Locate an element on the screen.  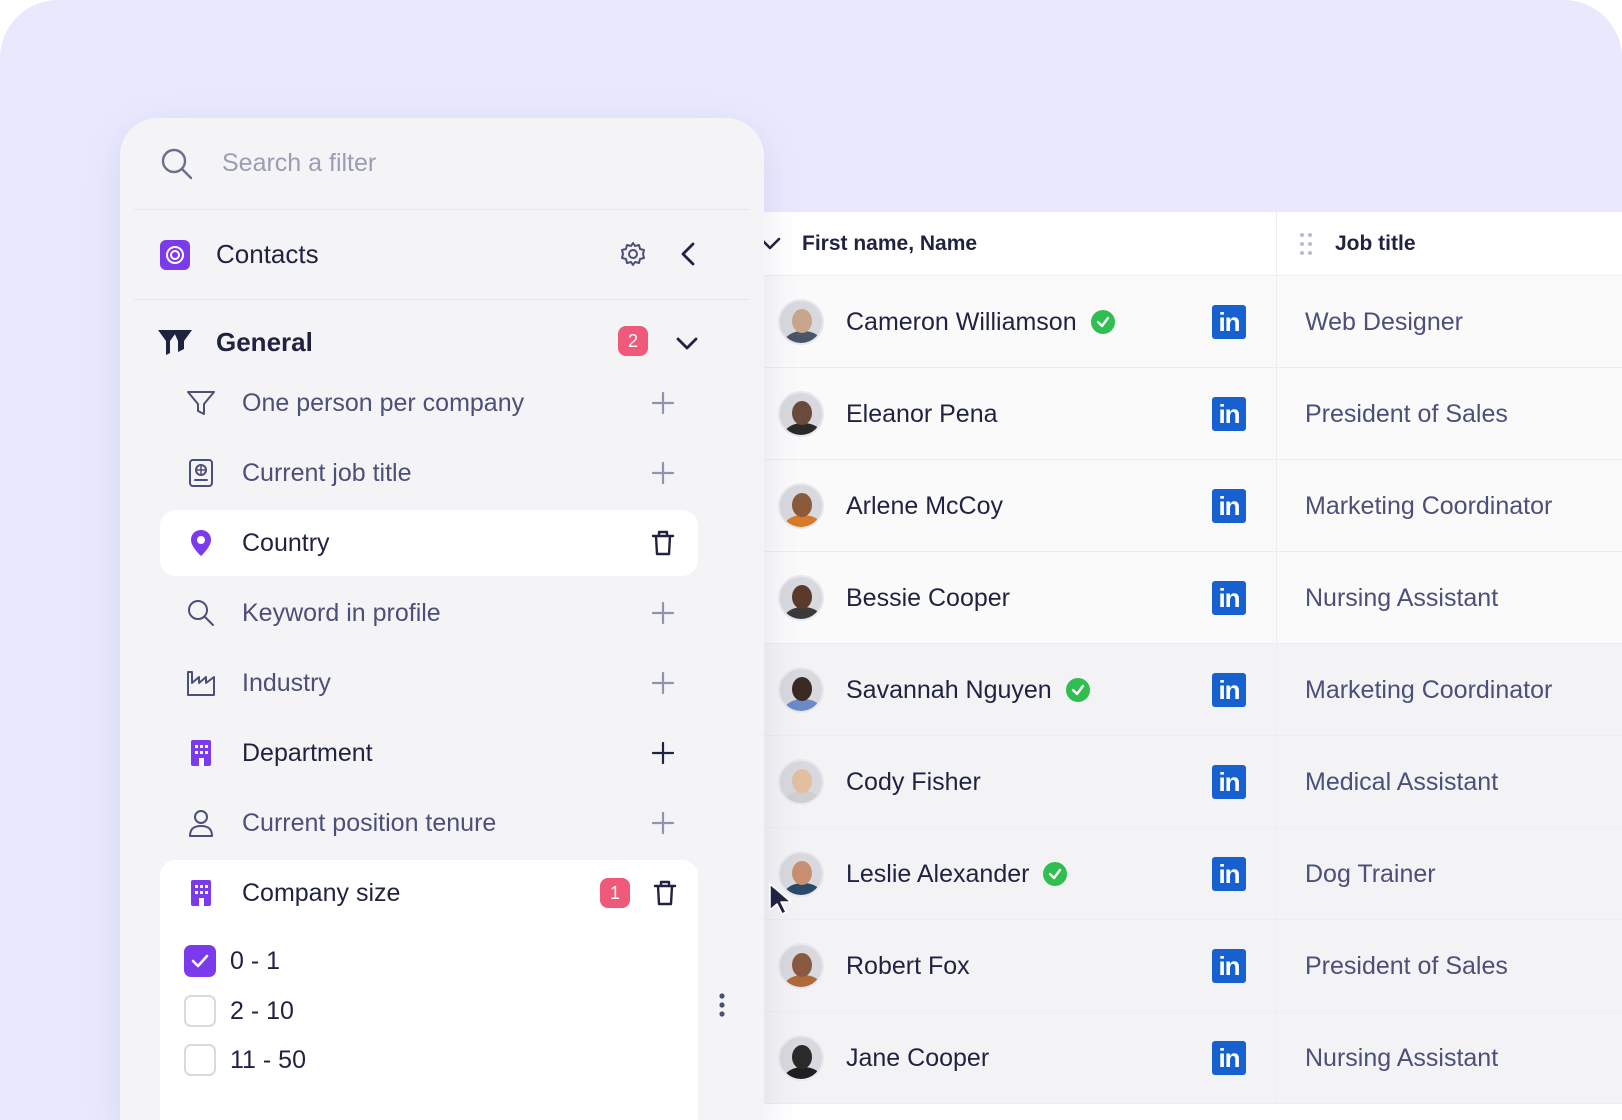
cell-name: Cameron Williamson in is located at coordinates (1008, 322).